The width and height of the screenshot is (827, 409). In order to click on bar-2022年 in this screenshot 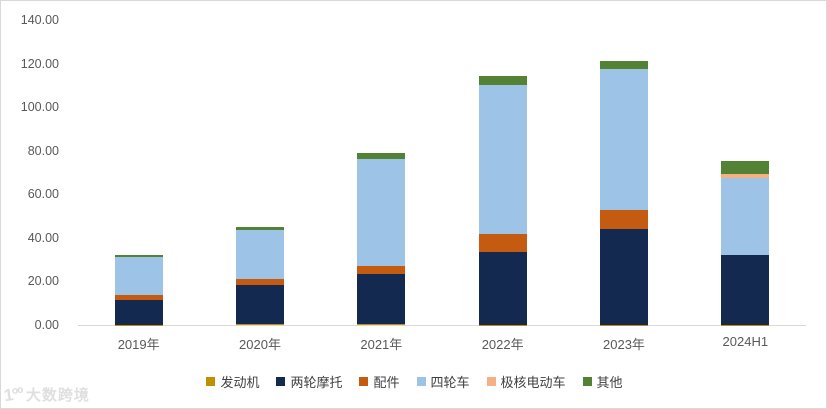, I will do `click(502, 200)`.